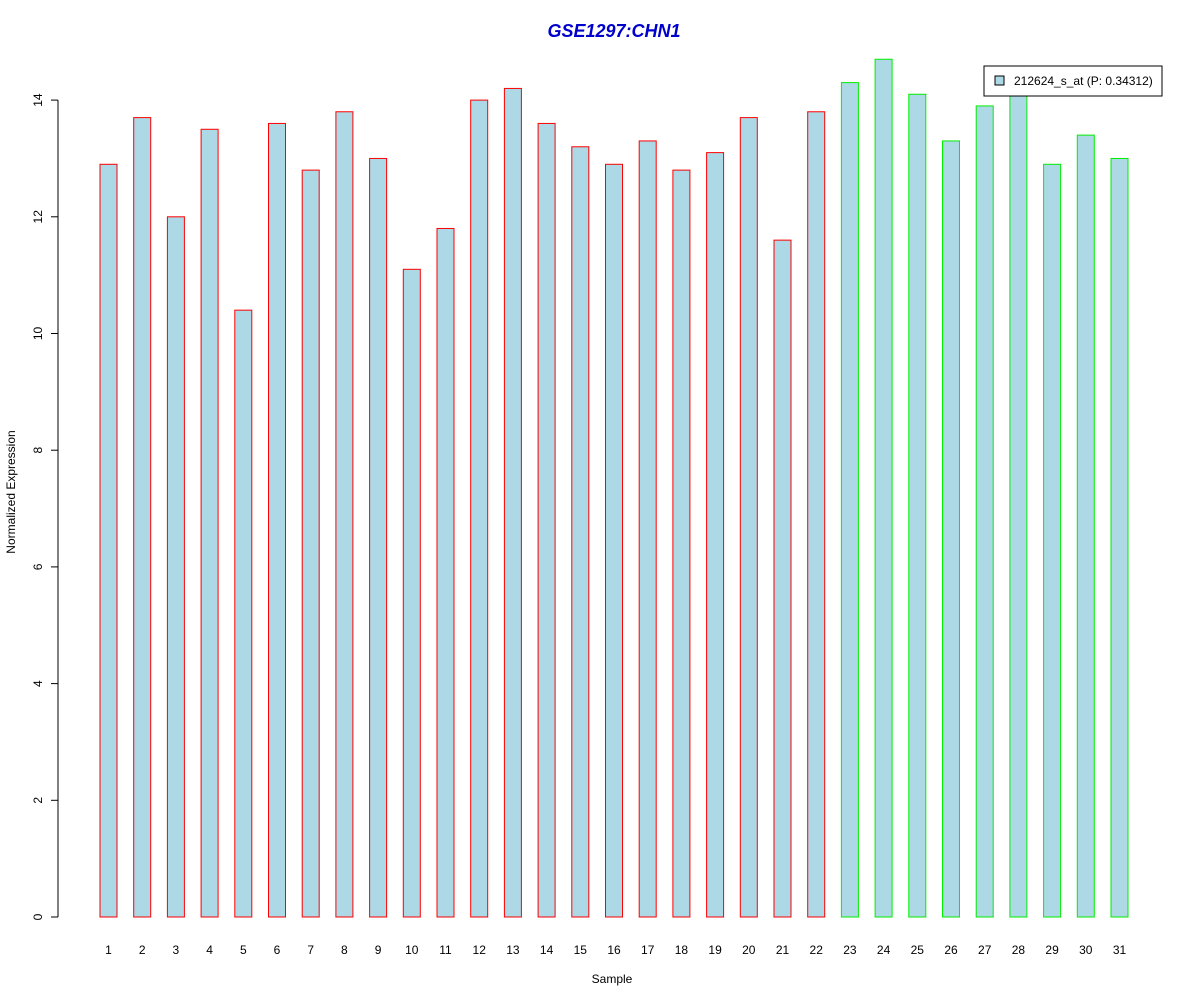 The image size is (1200, 1000). Describe the element at coordinates (277, 950) in the screenshot. I see `x-tick-label: 6` at that location.